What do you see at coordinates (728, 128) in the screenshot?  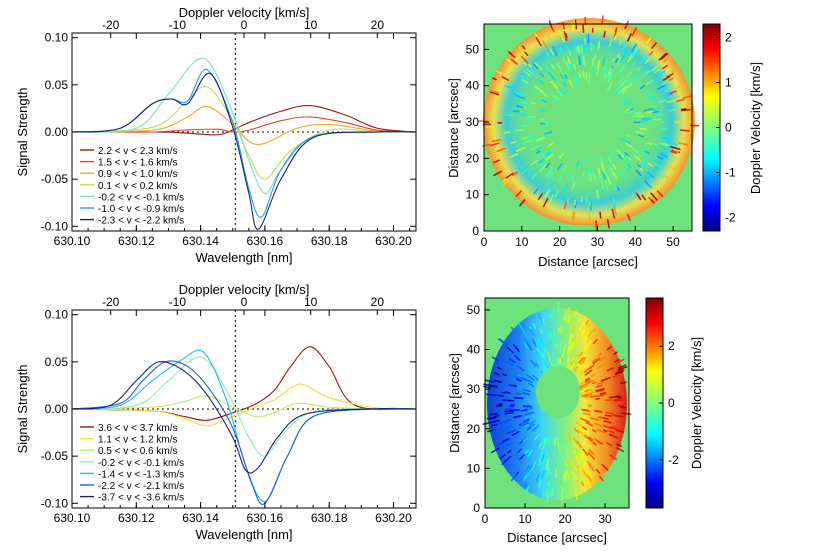 I see `colorbar-tick-label: 0` at bounding box center [728, 128].